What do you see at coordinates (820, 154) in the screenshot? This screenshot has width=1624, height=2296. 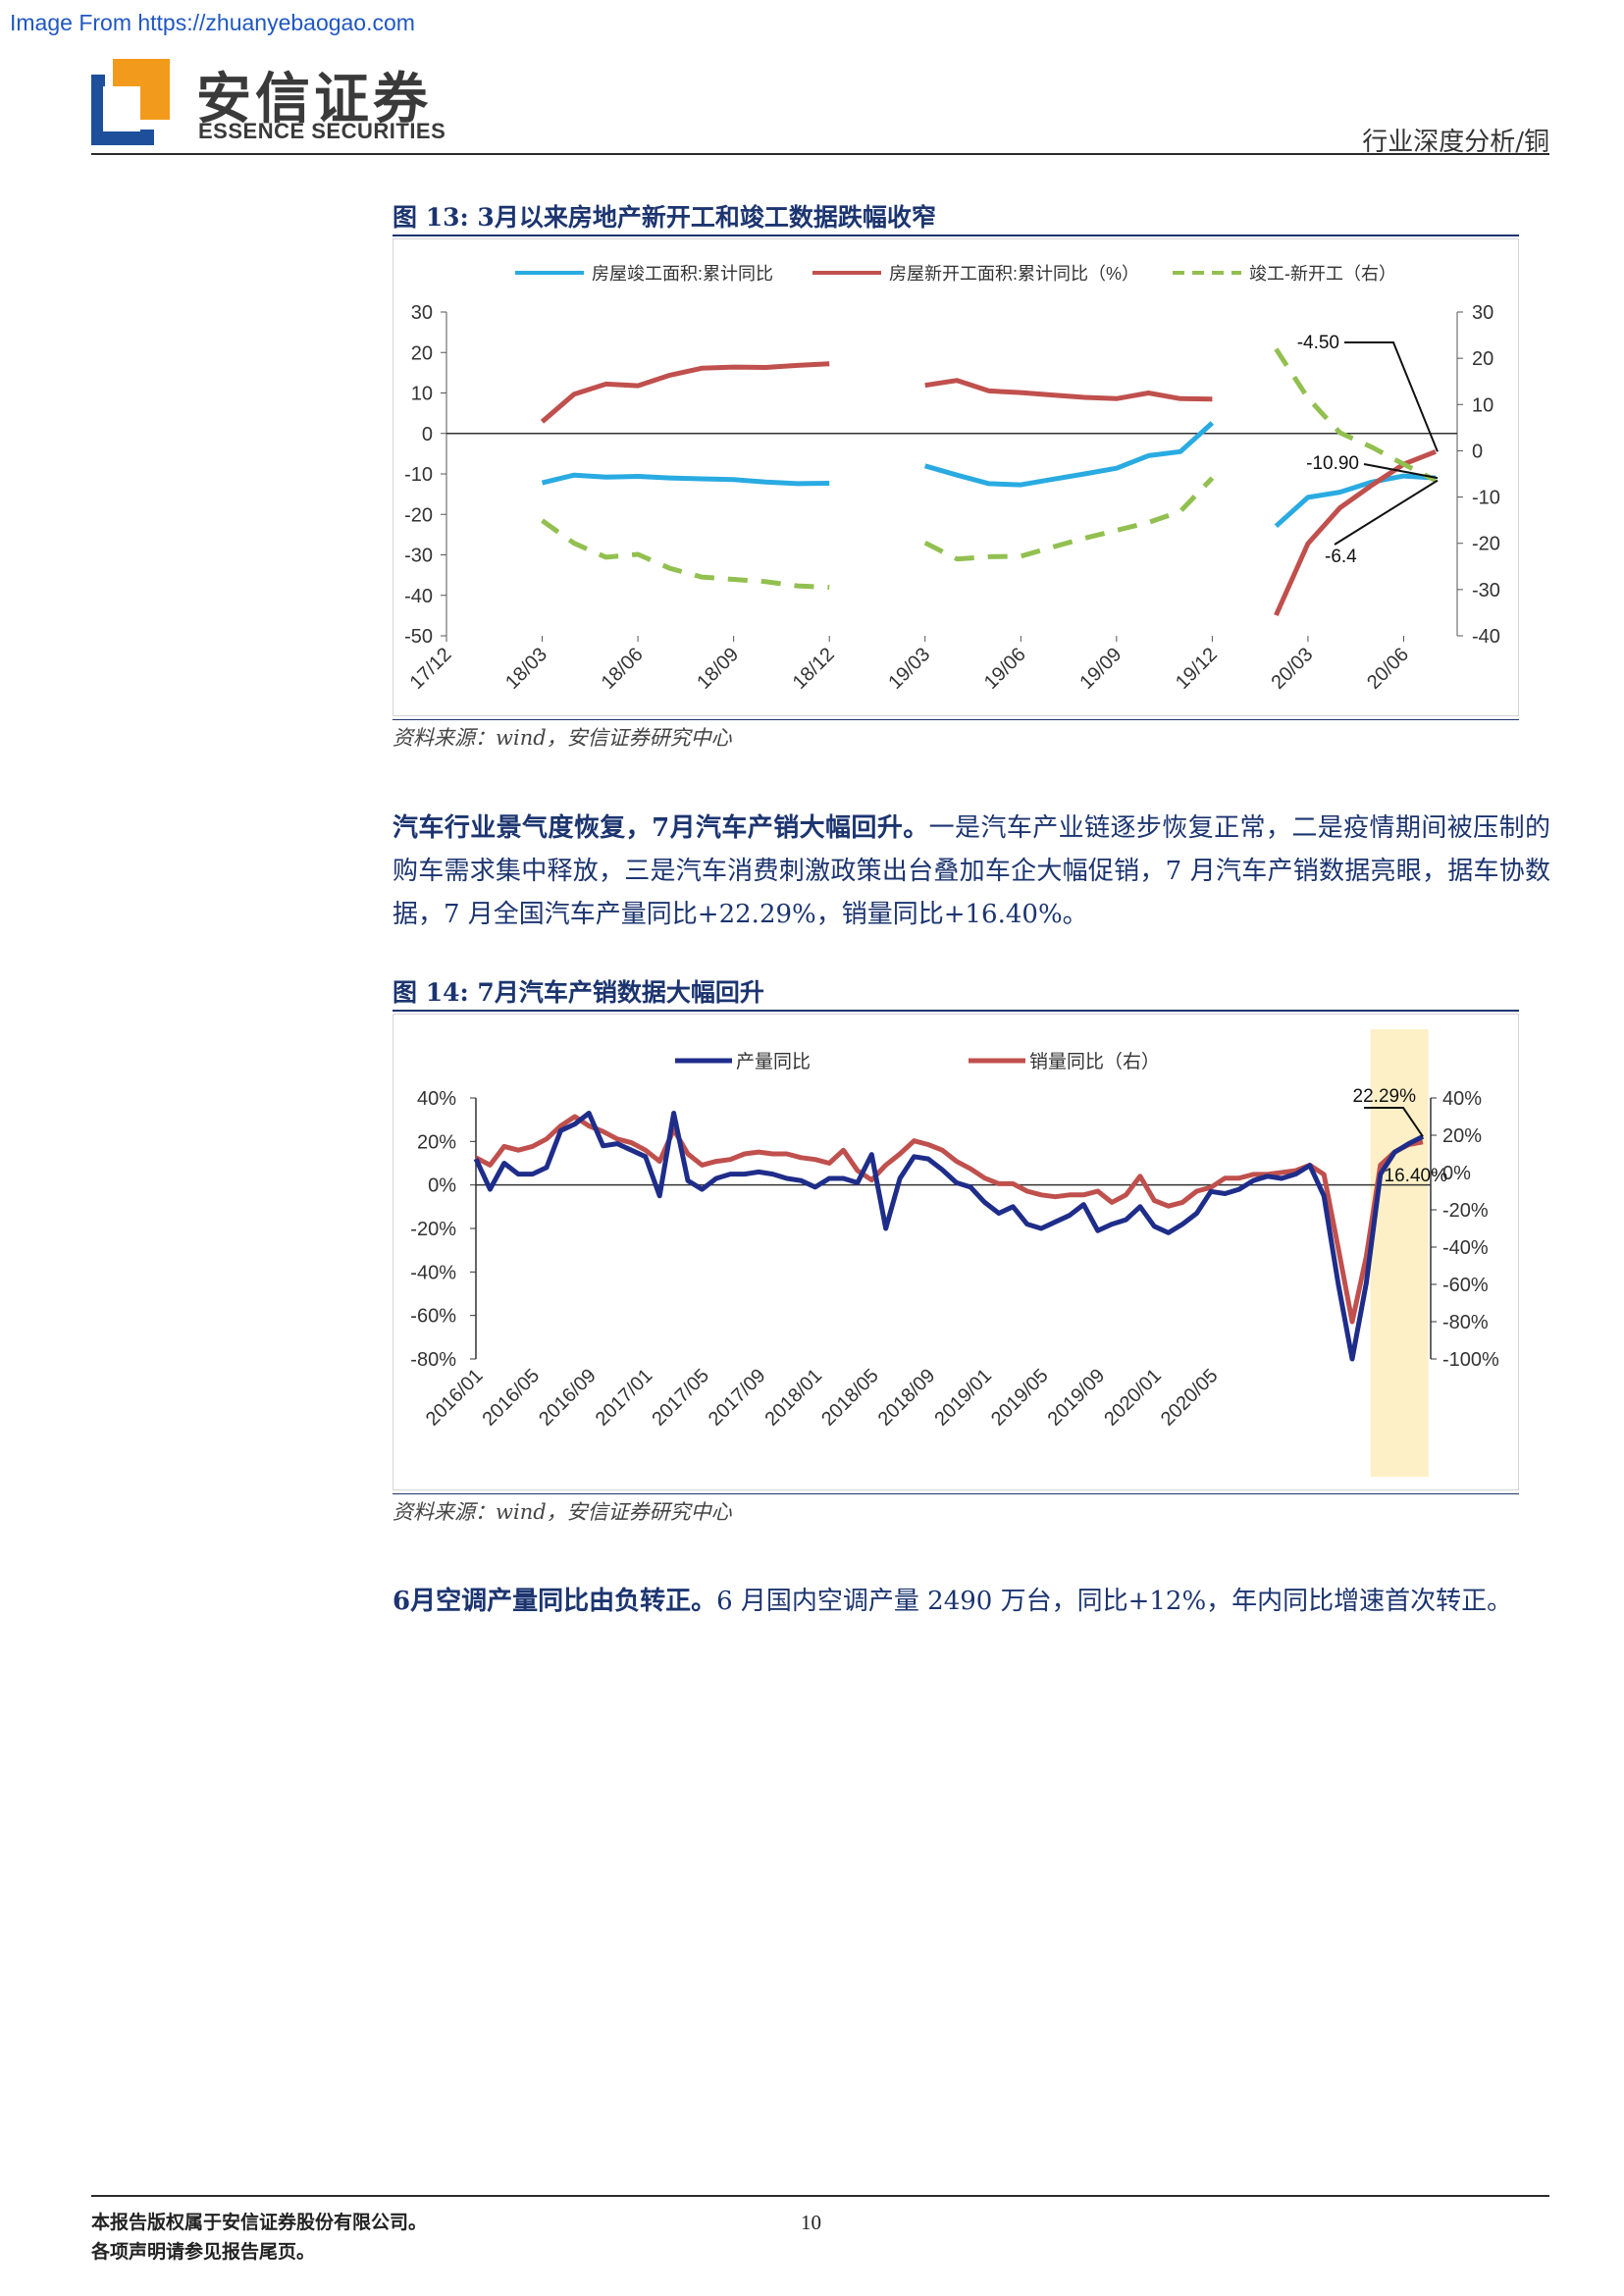 I see `header-divider` at bounding box center [820, 154].